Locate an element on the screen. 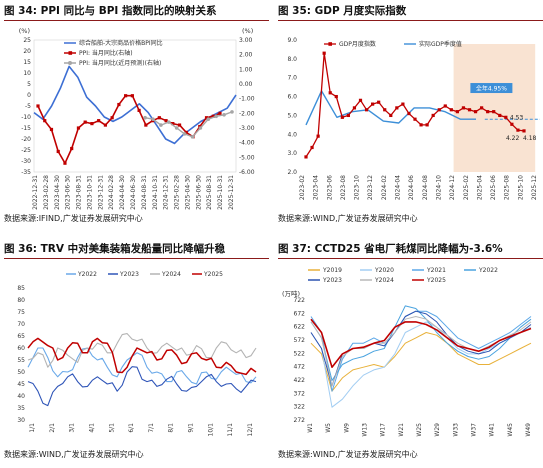  y-tick: 7.0 is located at coordinates (292, 78).